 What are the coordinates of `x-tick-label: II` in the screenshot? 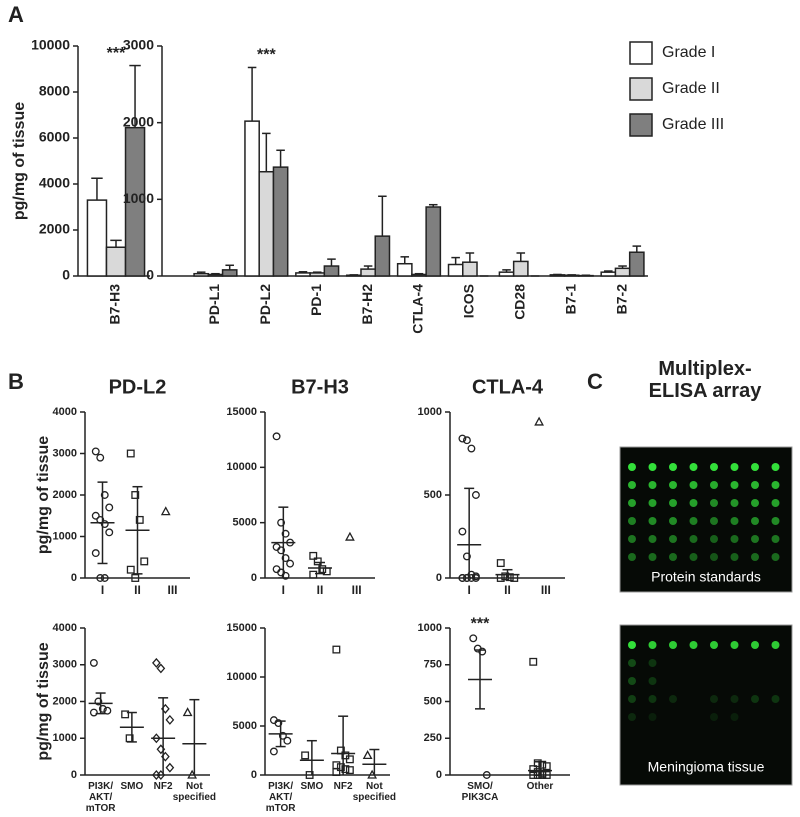 It's located at (507, 590).